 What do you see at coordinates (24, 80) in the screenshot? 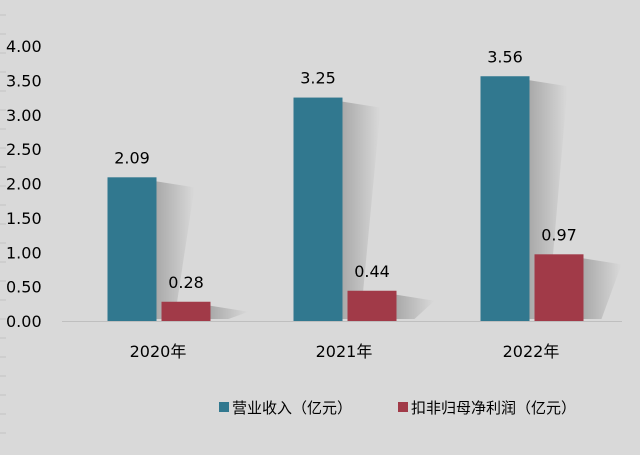
I see `y-tick-label: 3.50` at bounding box center [24, 80].